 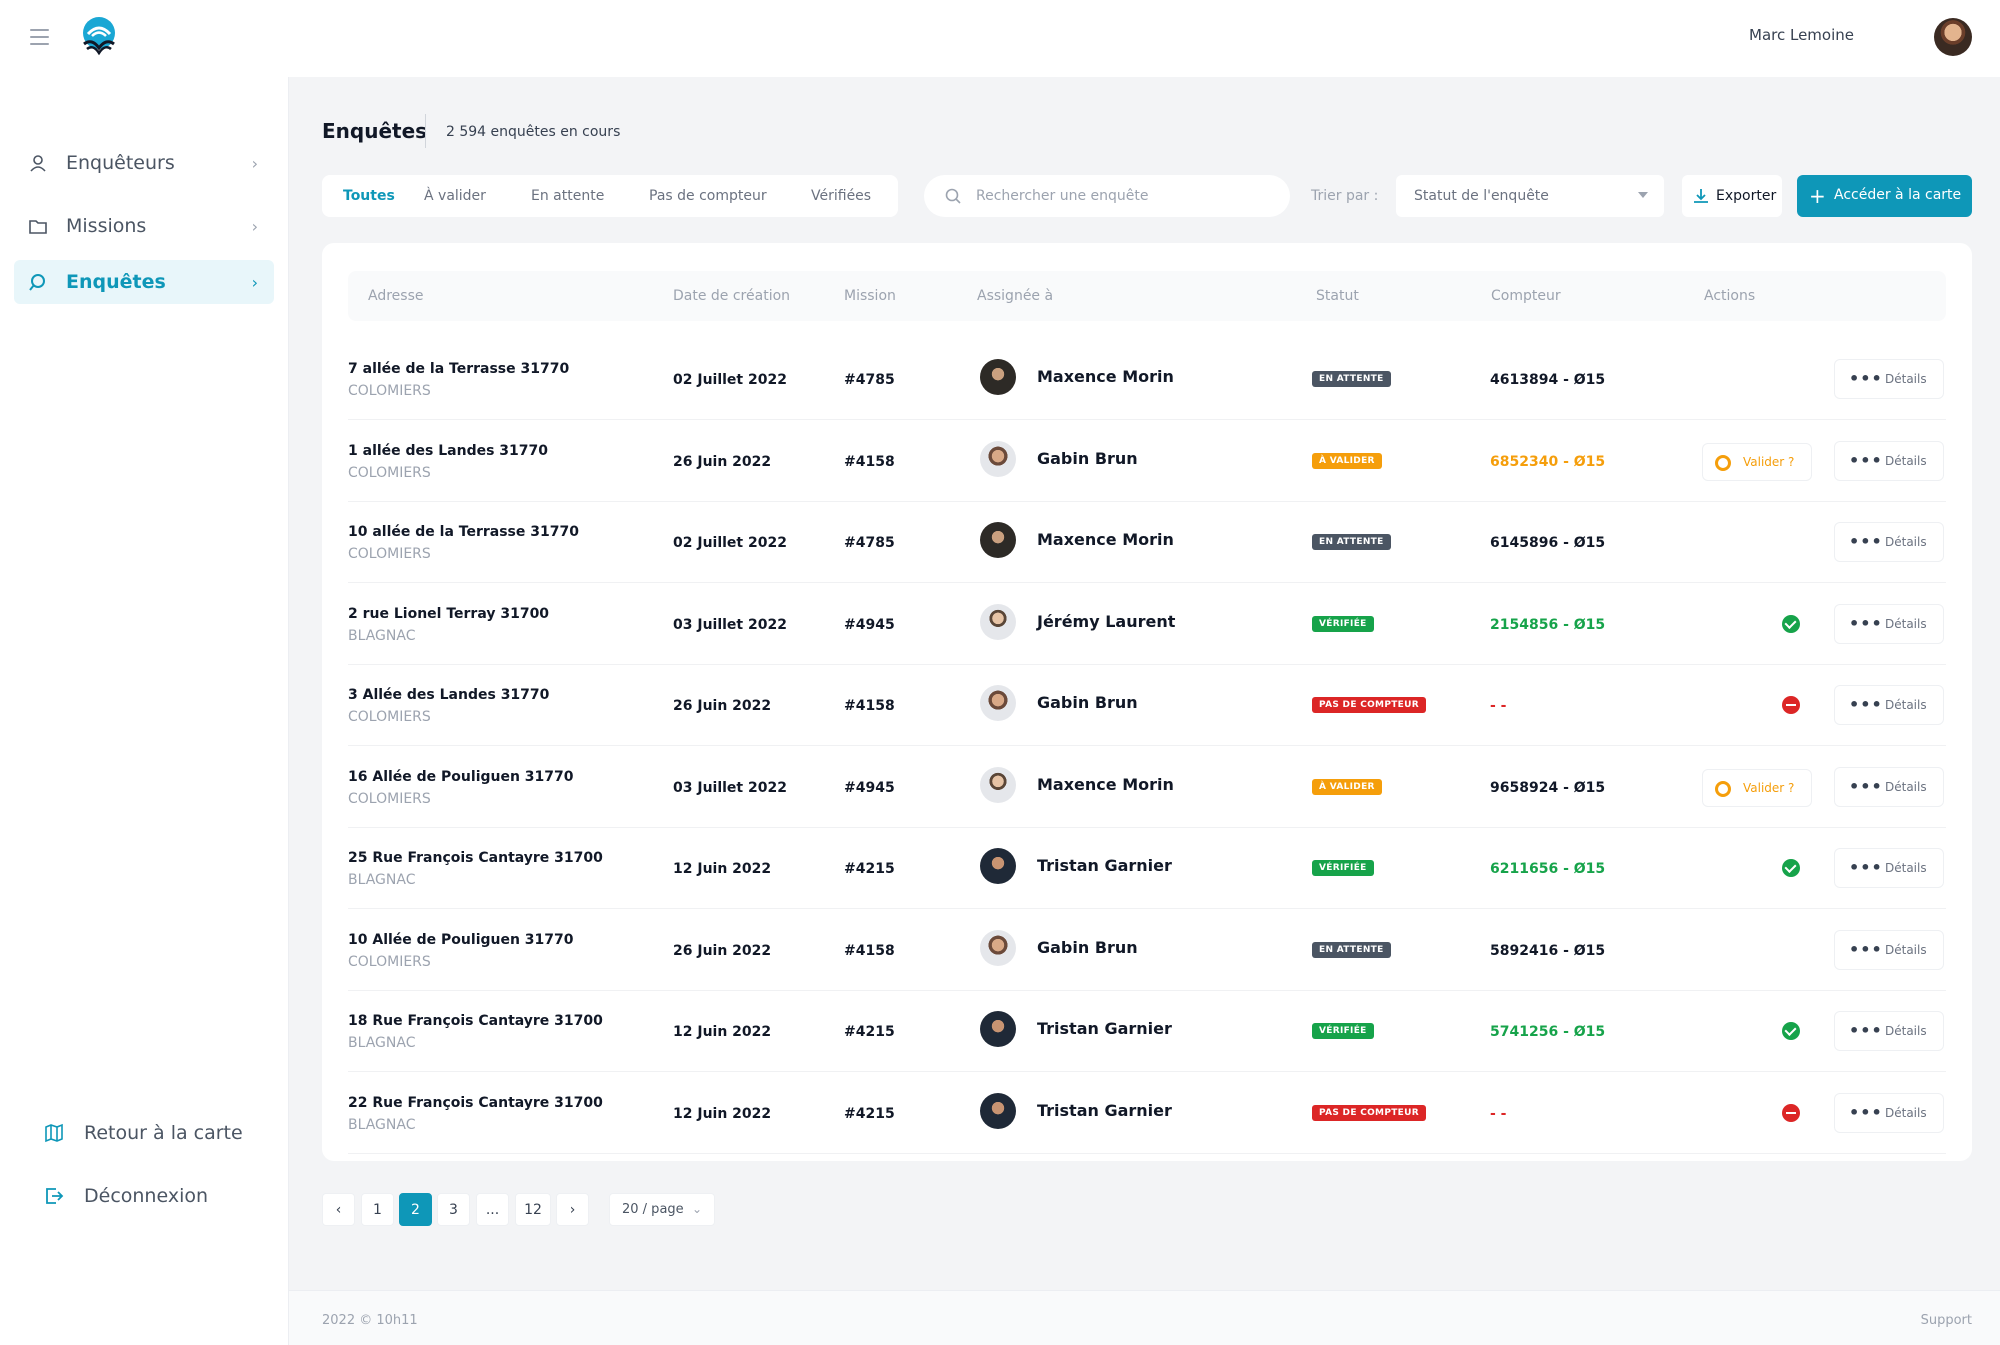 What do you see at coordinates (533, 1209) in the screenshot?
I see `pagination-page: 12` at bounding box center [533, 1209].